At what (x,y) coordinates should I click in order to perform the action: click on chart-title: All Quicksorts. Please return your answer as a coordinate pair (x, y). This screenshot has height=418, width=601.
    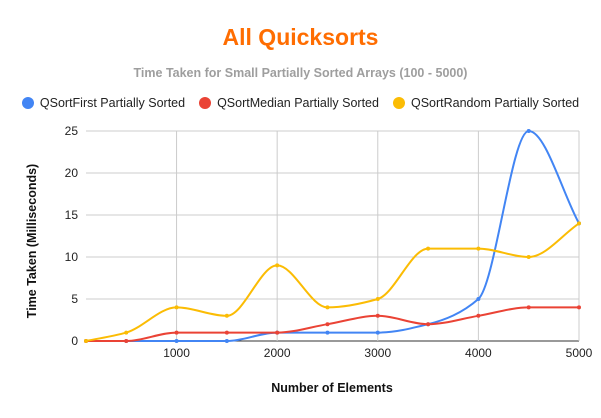
    Looking at the image, I should click on (300, 37).